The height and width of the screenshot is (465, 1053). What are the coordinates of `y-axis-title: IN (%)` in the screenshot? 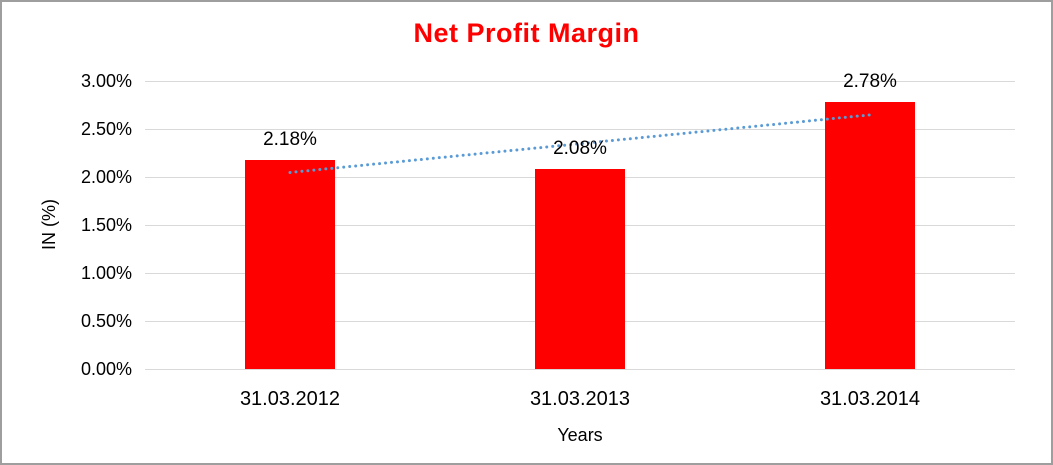 It's located at (49, 225).